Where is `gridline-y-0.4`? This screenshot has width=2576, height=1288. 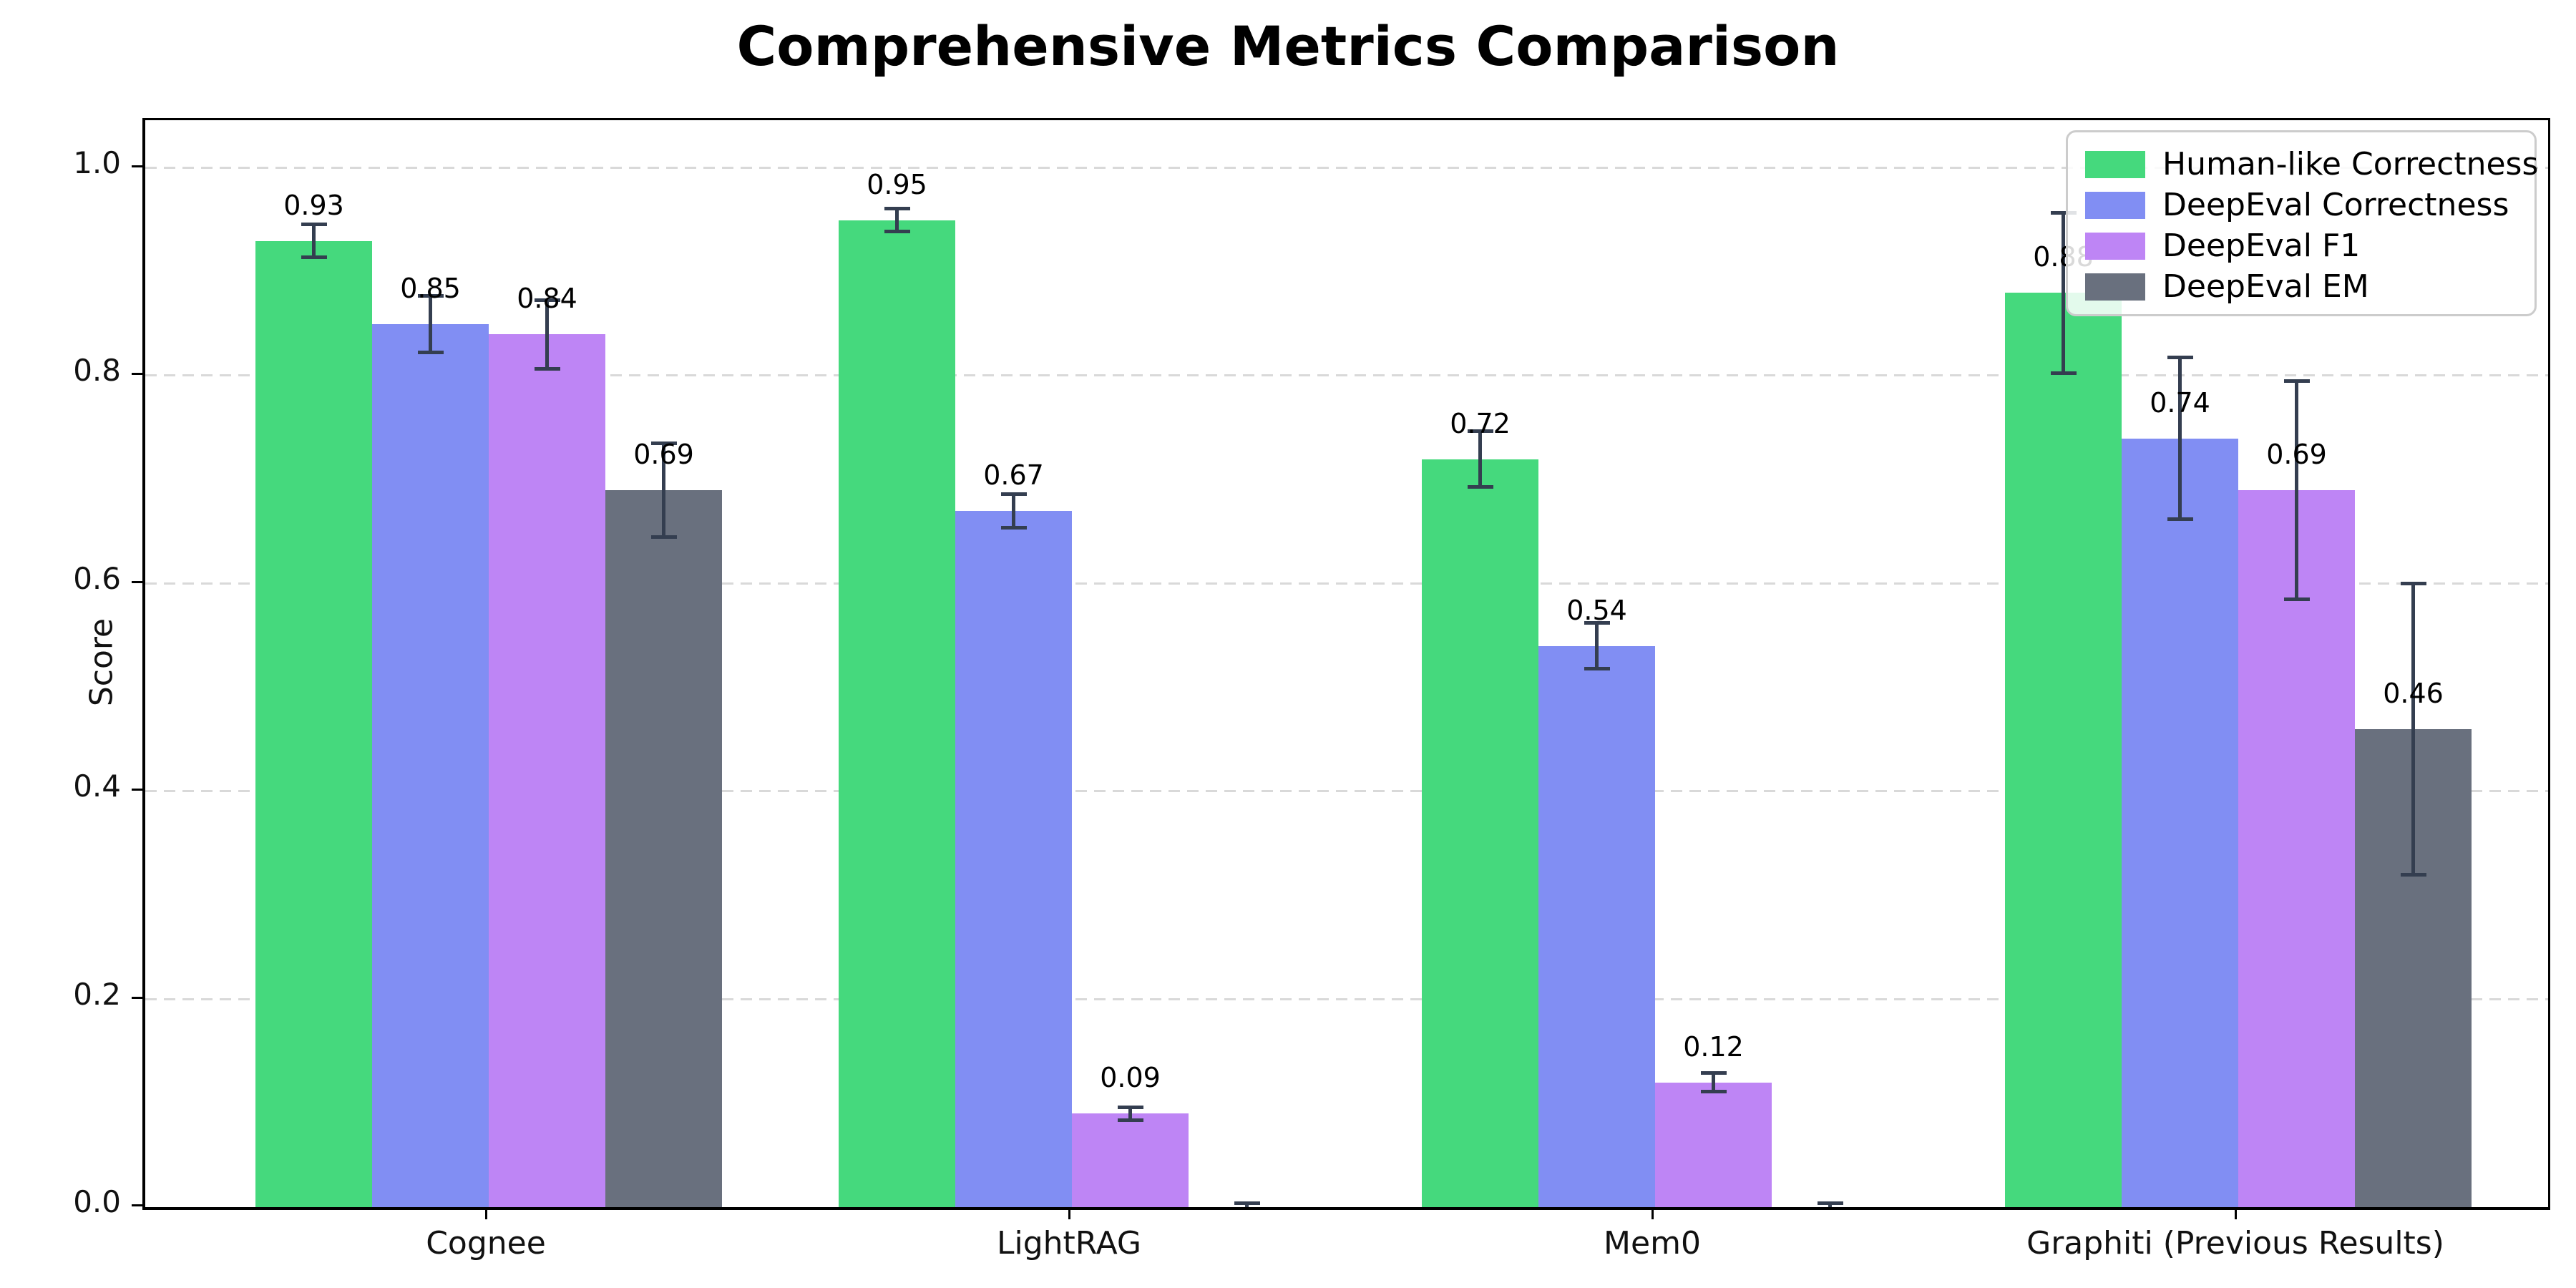
gridline-y-0.4 is located at coordinates (1346, 791).